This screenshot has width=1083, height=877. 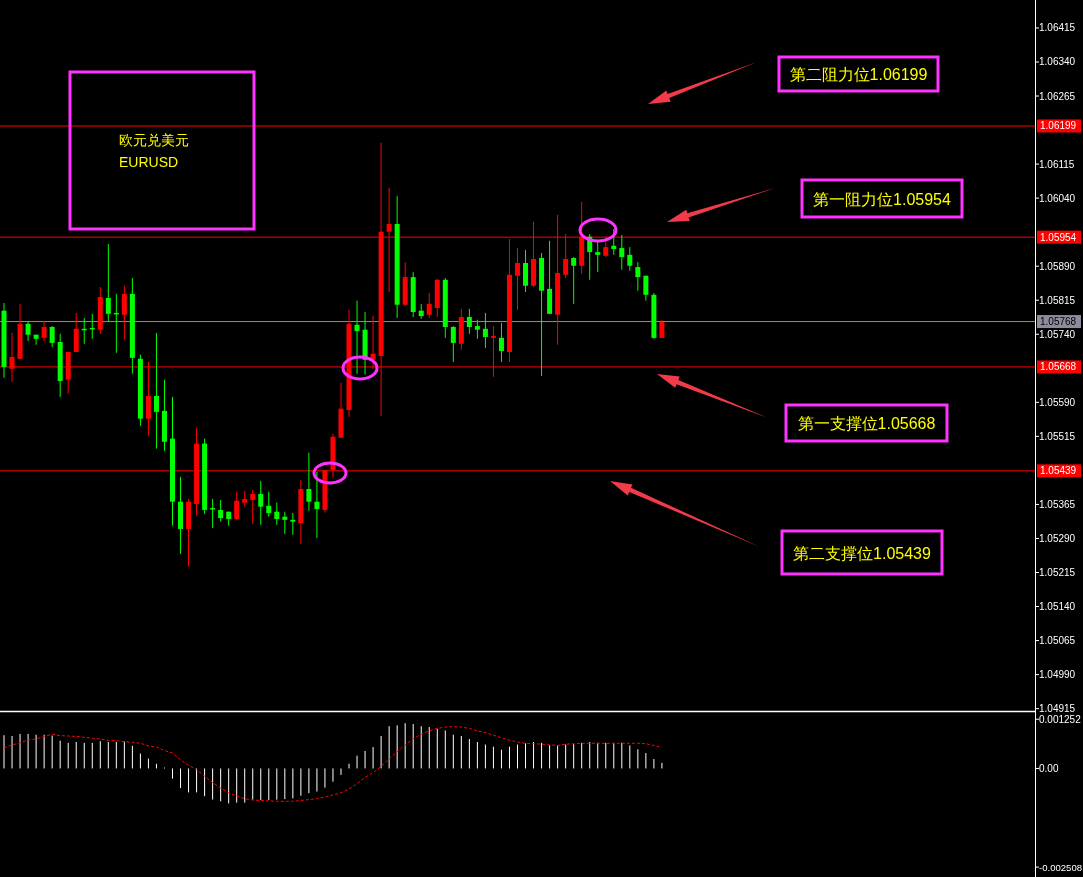 I want to click on y-tick-label: 1.06340, so click(x=1057, y=62).